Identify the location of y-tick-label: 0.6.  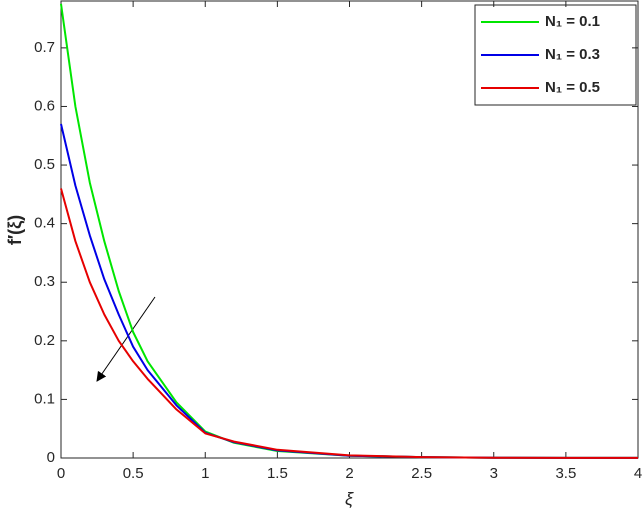
(44, 105).